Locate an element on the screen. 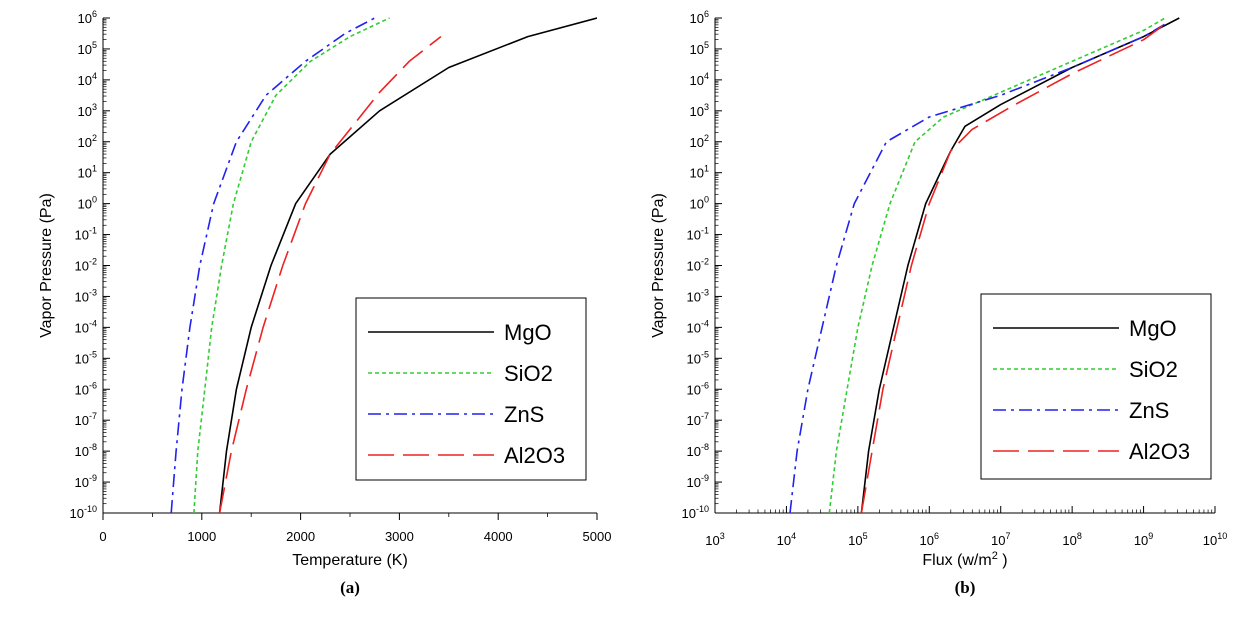 Image resolution: width=1241 pixels, height=625 pixels. y-tick-label: 10⁻⁵ is located at coordinates (698, 357).